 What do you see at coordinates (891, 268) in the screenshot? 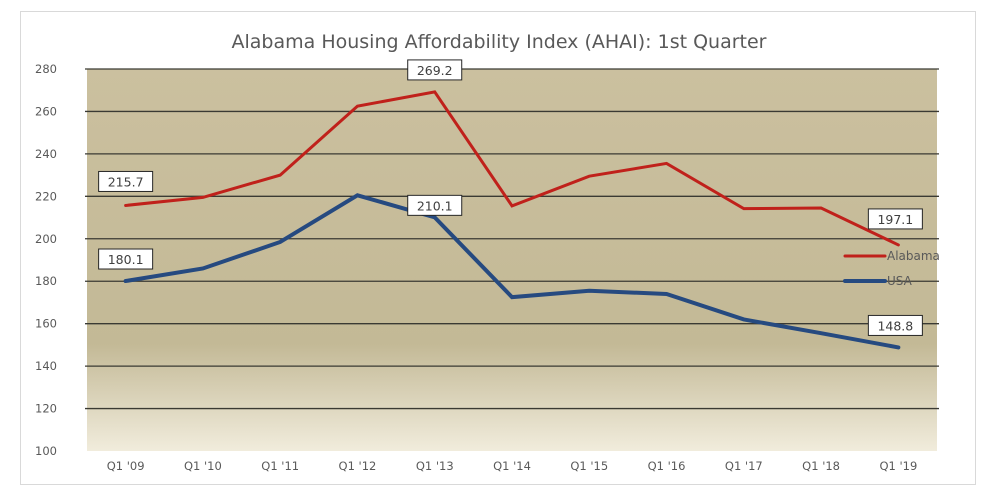
I see `legend: Alabama USA` at bounding box center [891, 268].